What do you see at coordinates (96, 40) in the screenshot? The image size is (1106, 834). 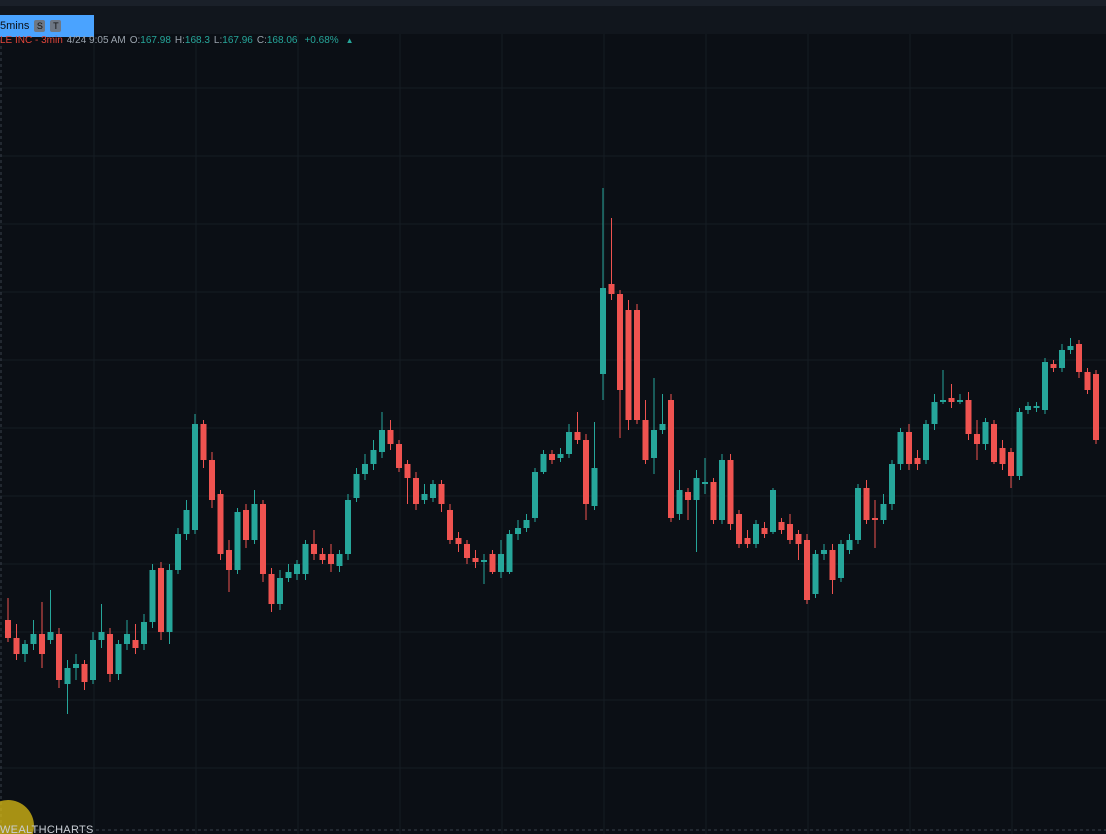 I see `time: 4/24 9:05 AM` at bounding box center [96, 40].